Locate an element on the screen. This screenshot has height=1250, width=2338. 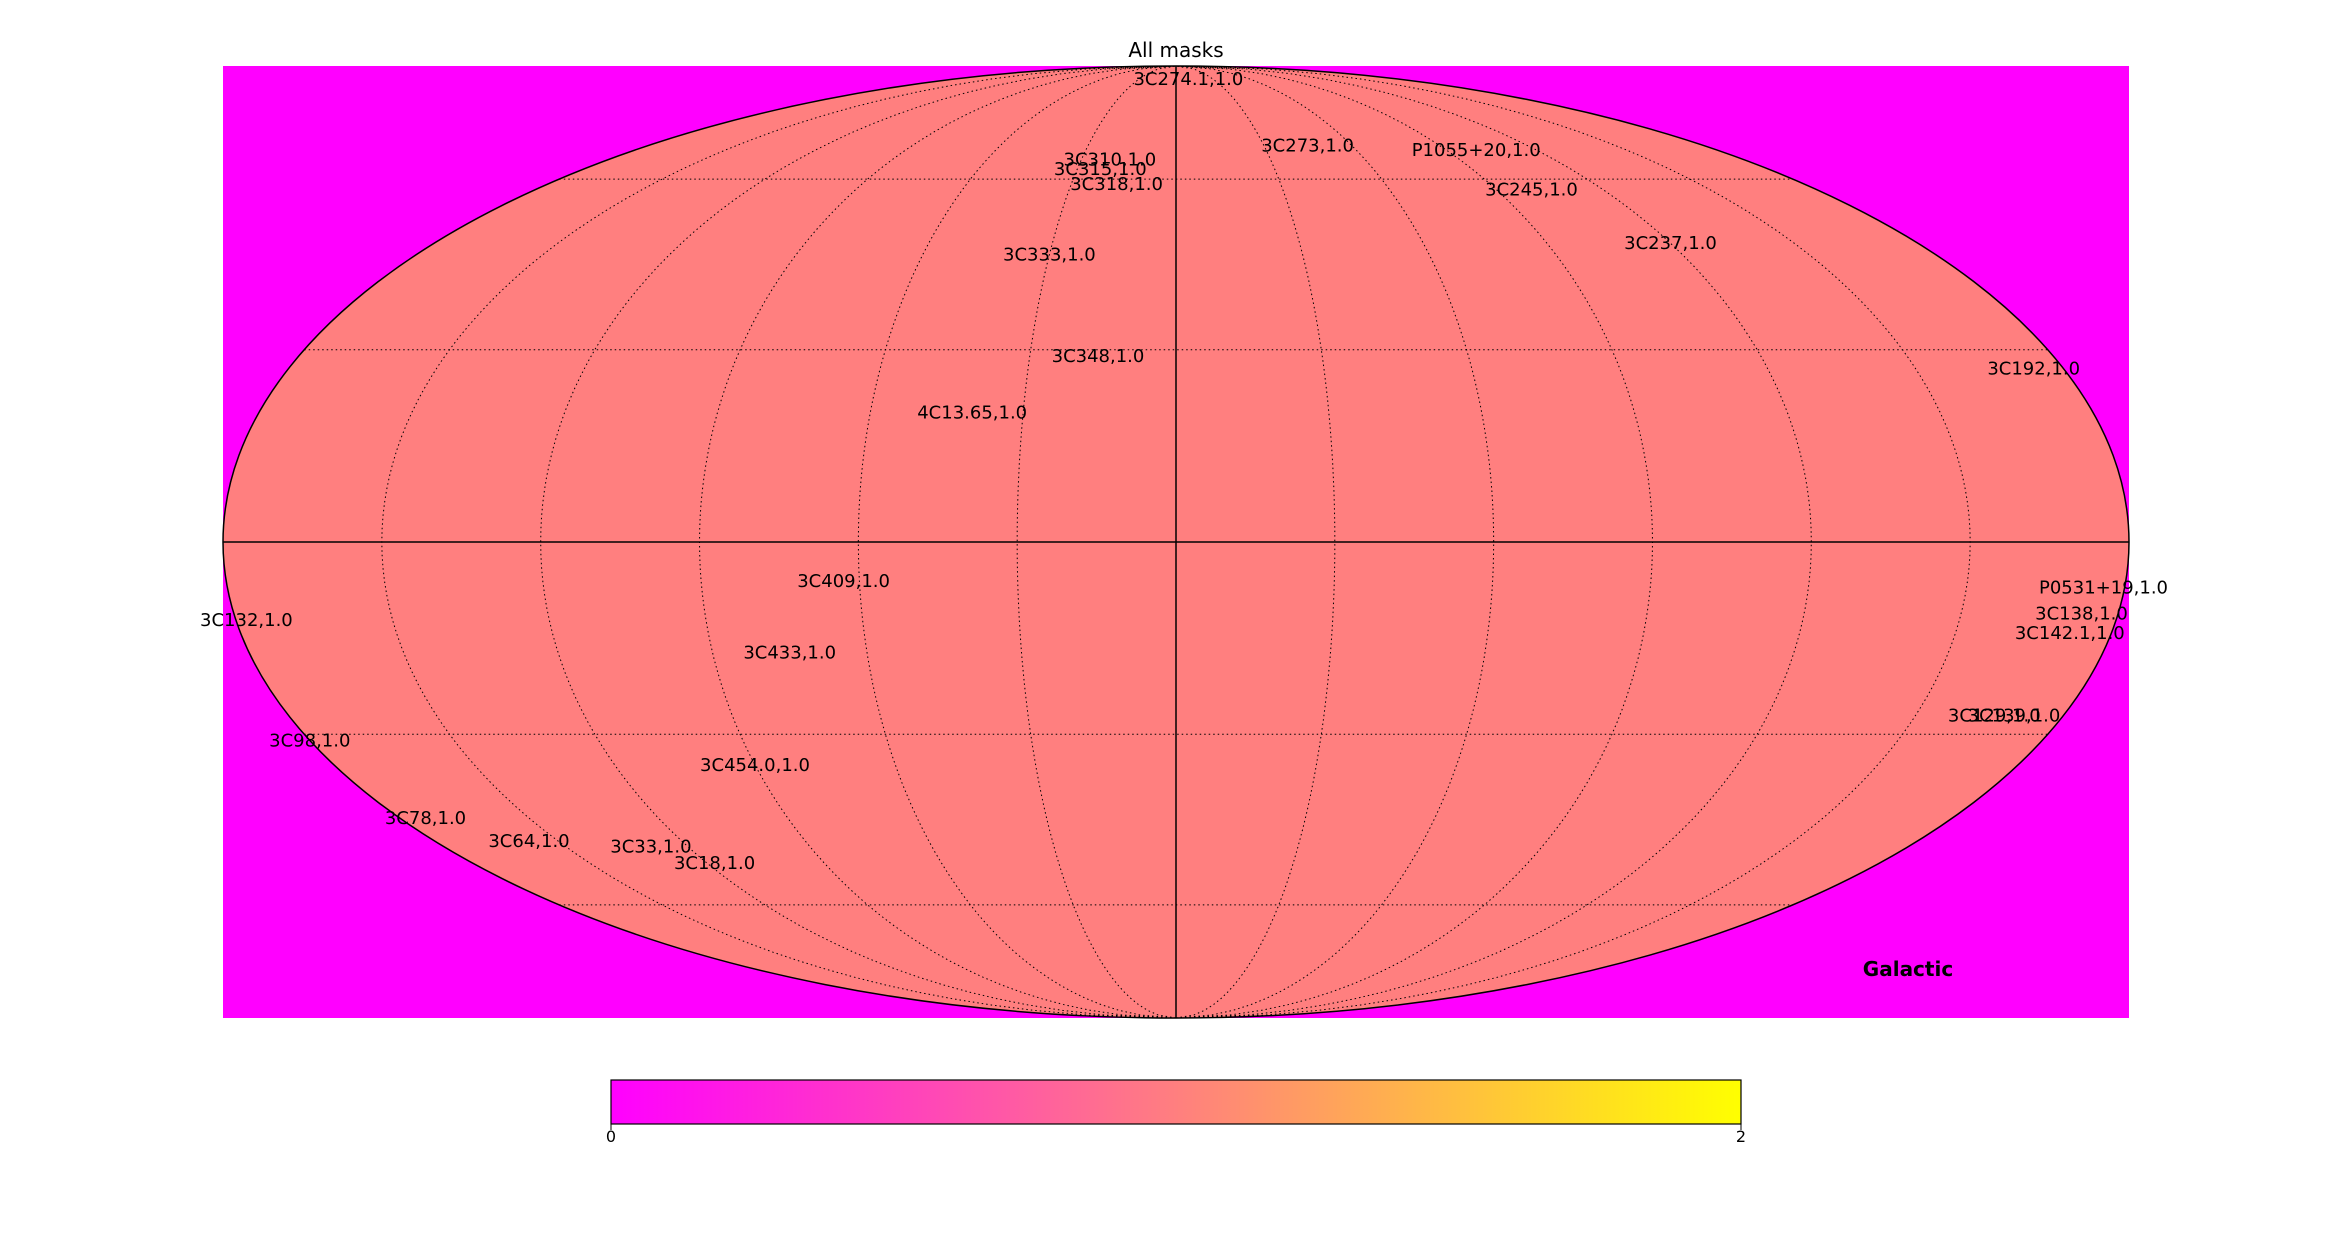
source-label: 3C318,1.0 is located at coordinates (1116, 184).